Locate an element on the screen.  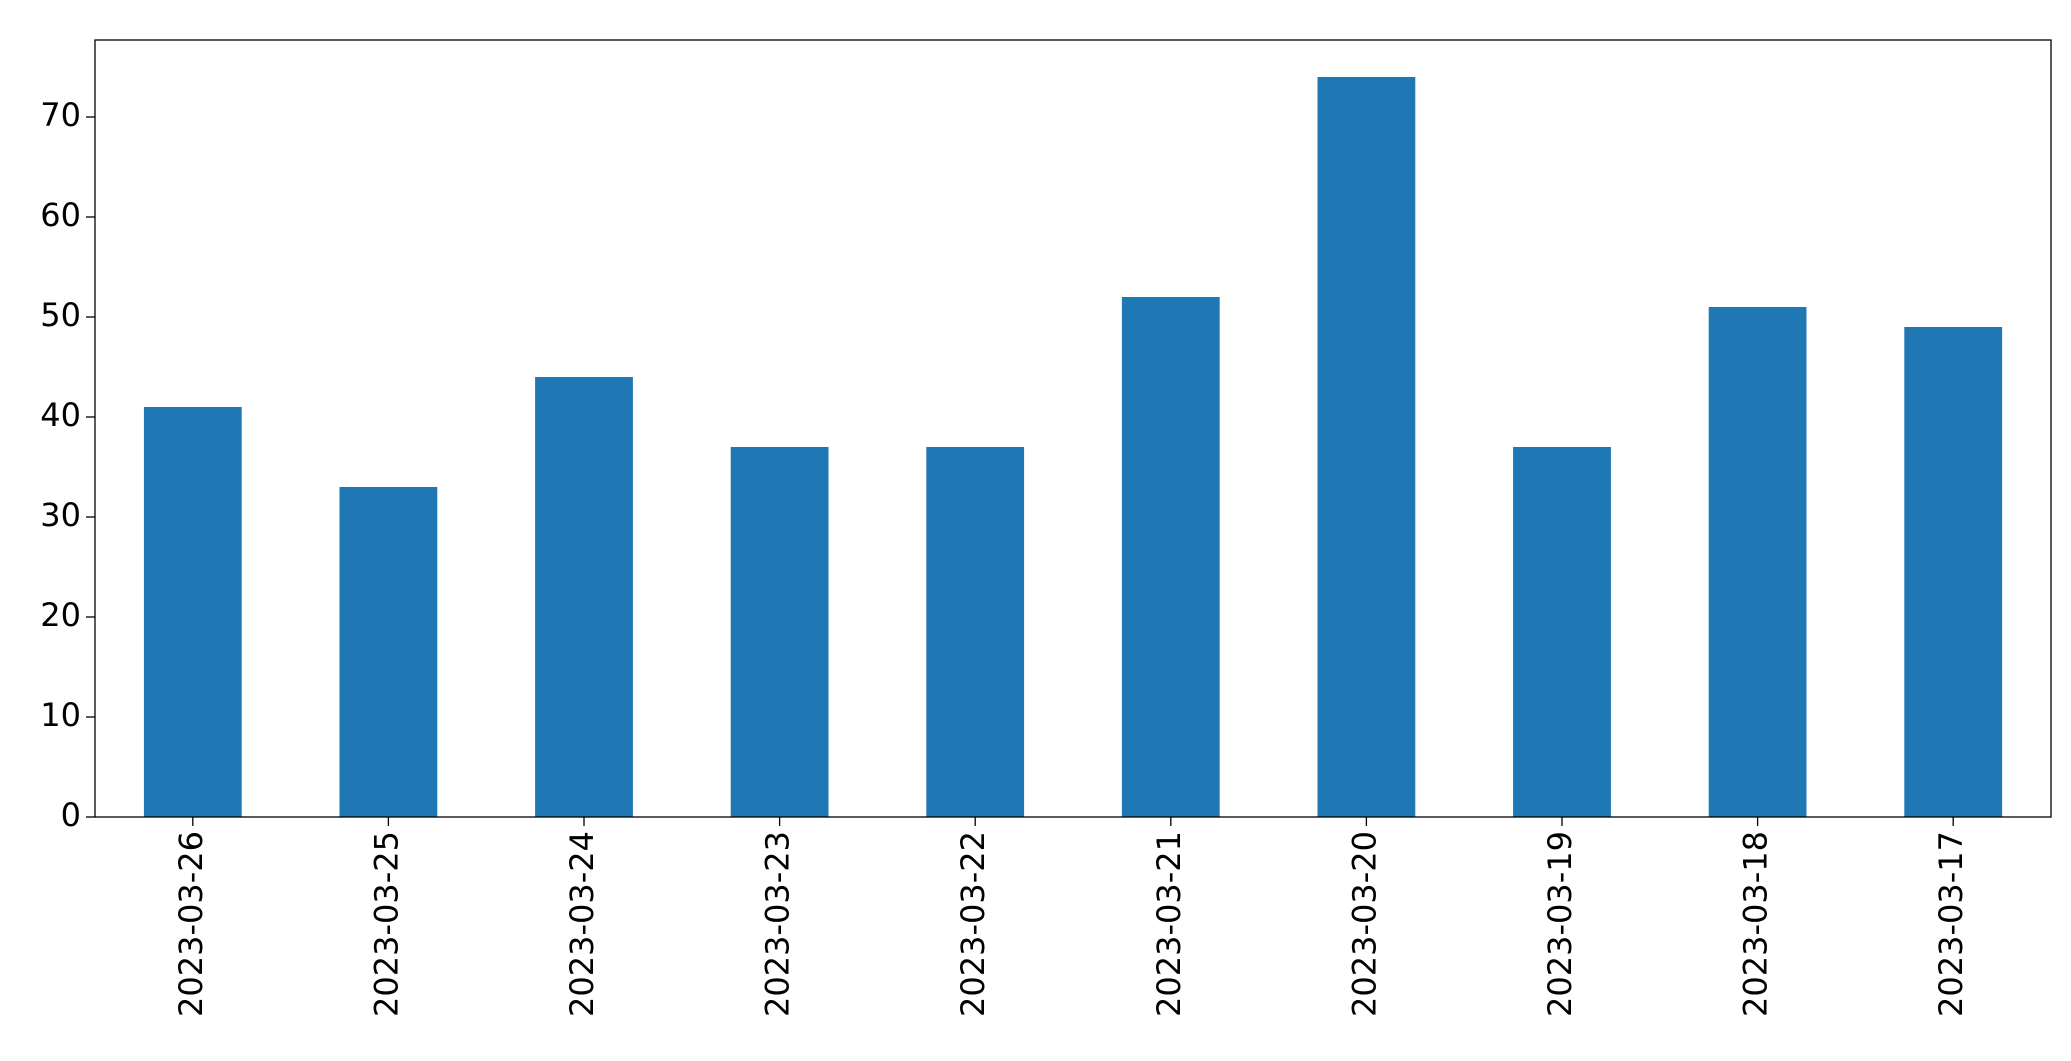
x-tick-label: 2023-03-25 is located at coordinates (386, 924).